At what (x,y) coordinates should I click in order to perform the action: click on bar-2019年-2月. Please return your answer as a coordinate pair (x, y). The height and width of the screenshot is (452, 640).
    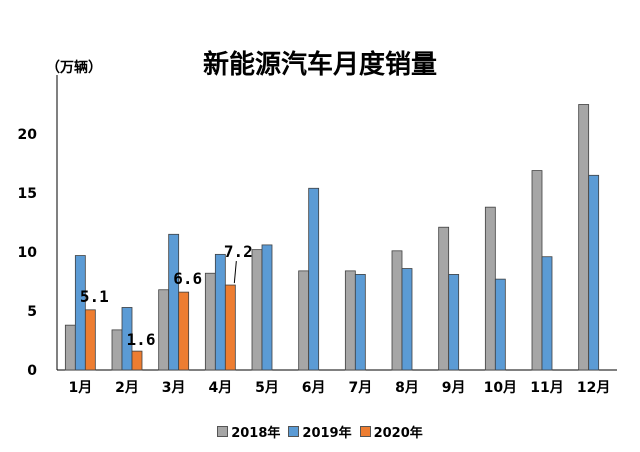
    Looking at the image, I should click on (127, 339).